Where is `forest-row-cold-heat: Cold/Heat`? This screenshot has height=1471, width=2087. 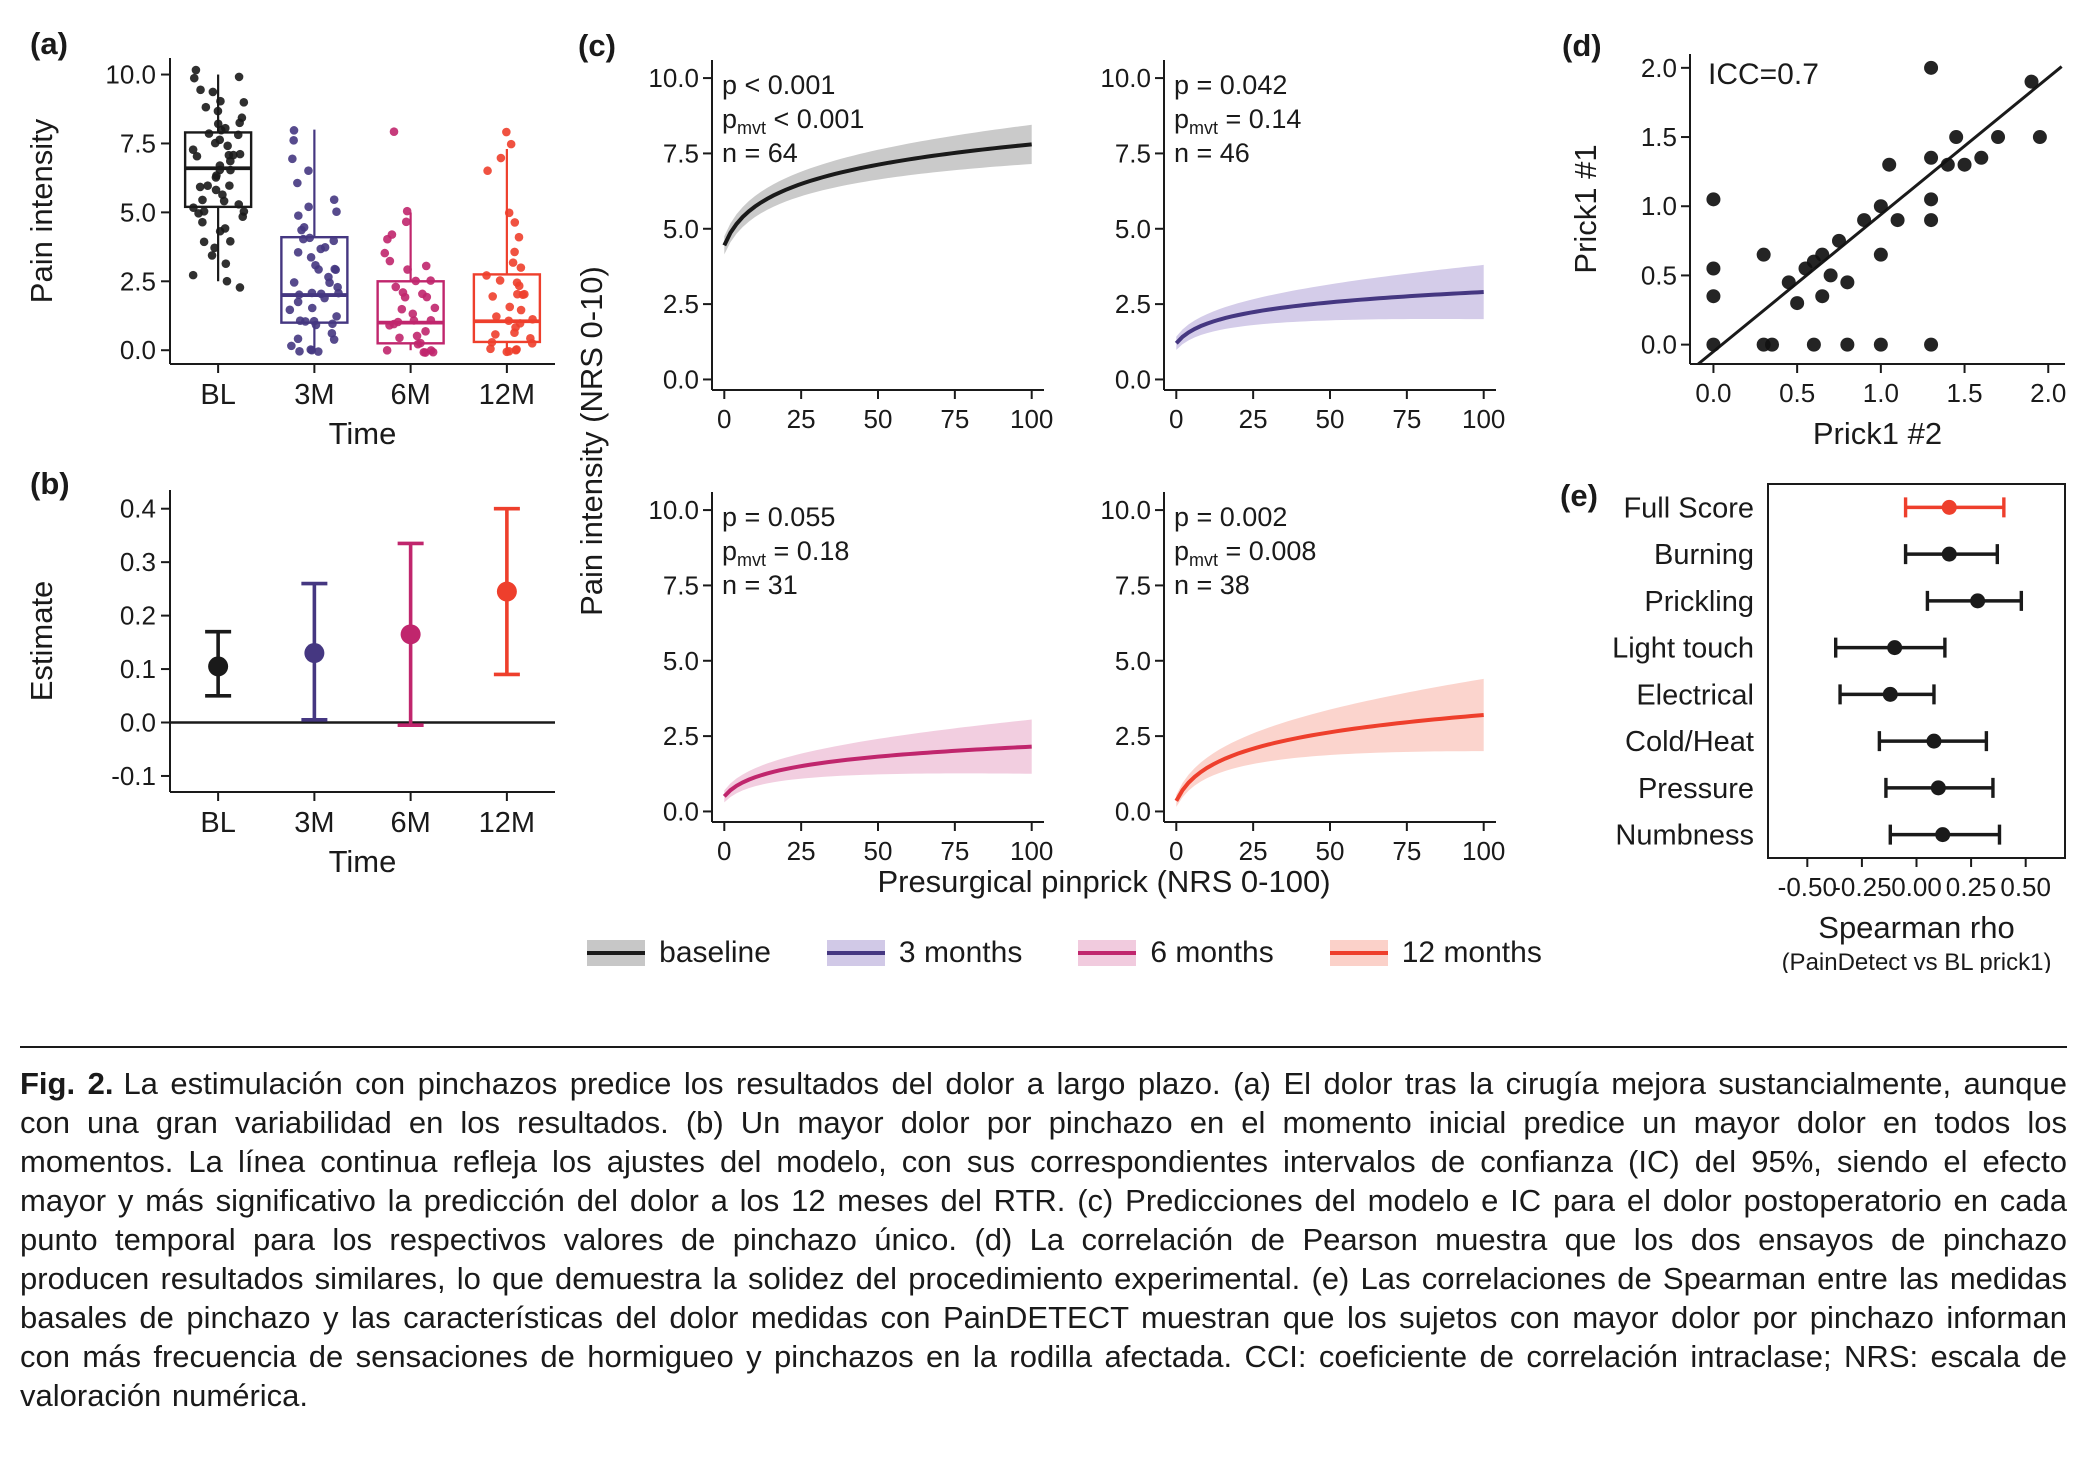 forest-row-cold-heat: Cold/Heat is located at coordinates (1807, 742).